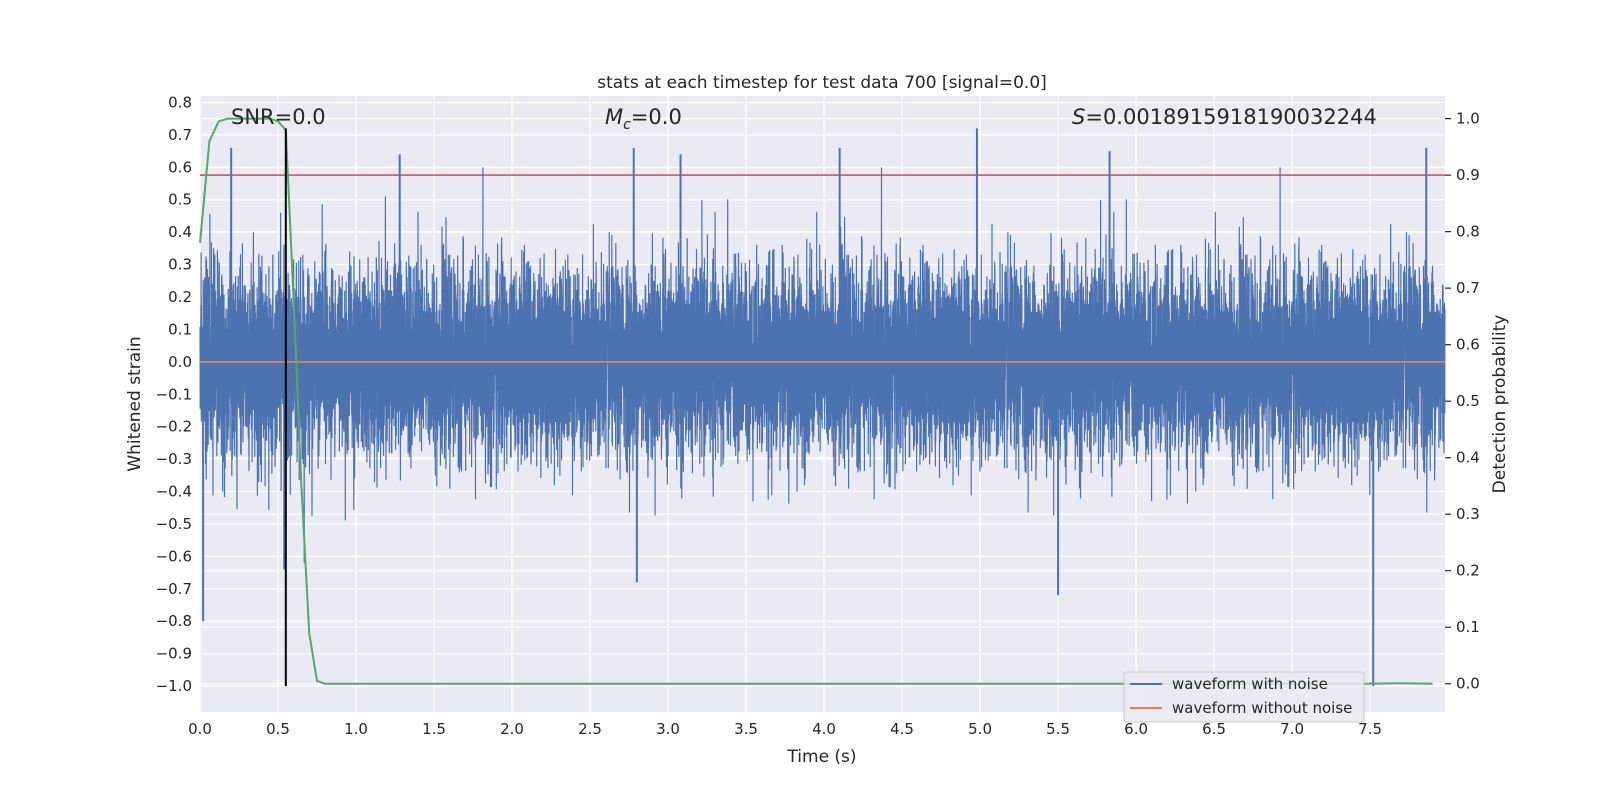 Image resolution: width=1600 pixels, height=800 pixels. I want to click on y2-tick-label: 0.3, so click(1468, 514).